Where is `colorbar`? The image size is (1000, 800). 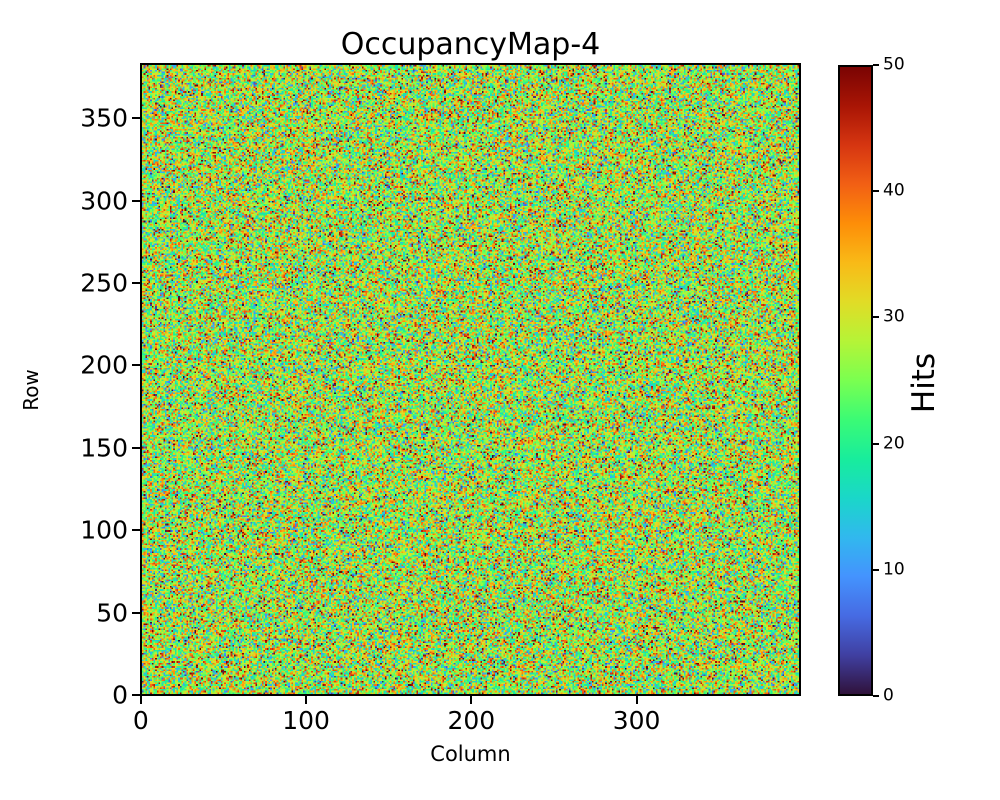 colorbar is located at coordinates (855, 380).